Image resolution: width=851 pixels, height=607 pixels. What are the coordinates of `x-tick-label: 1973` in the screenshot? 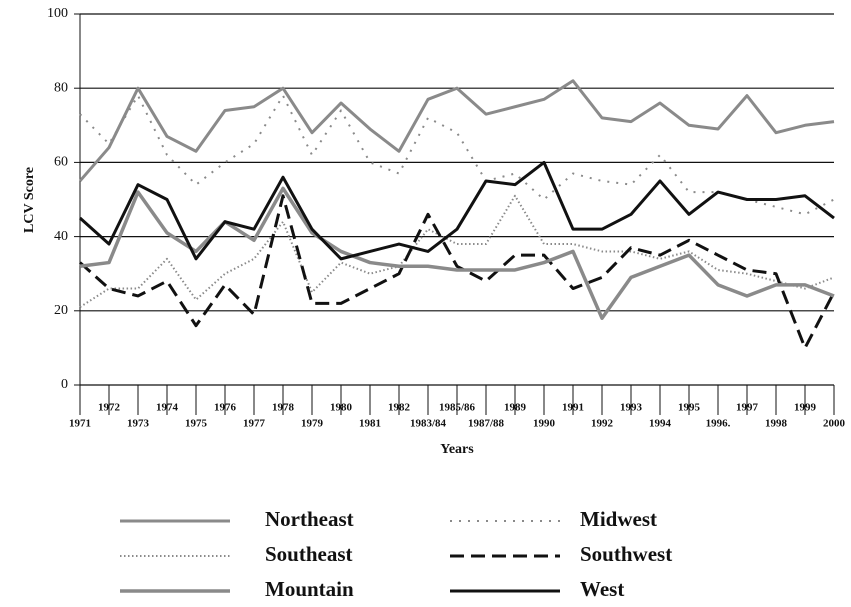 It's located at (138, 424).